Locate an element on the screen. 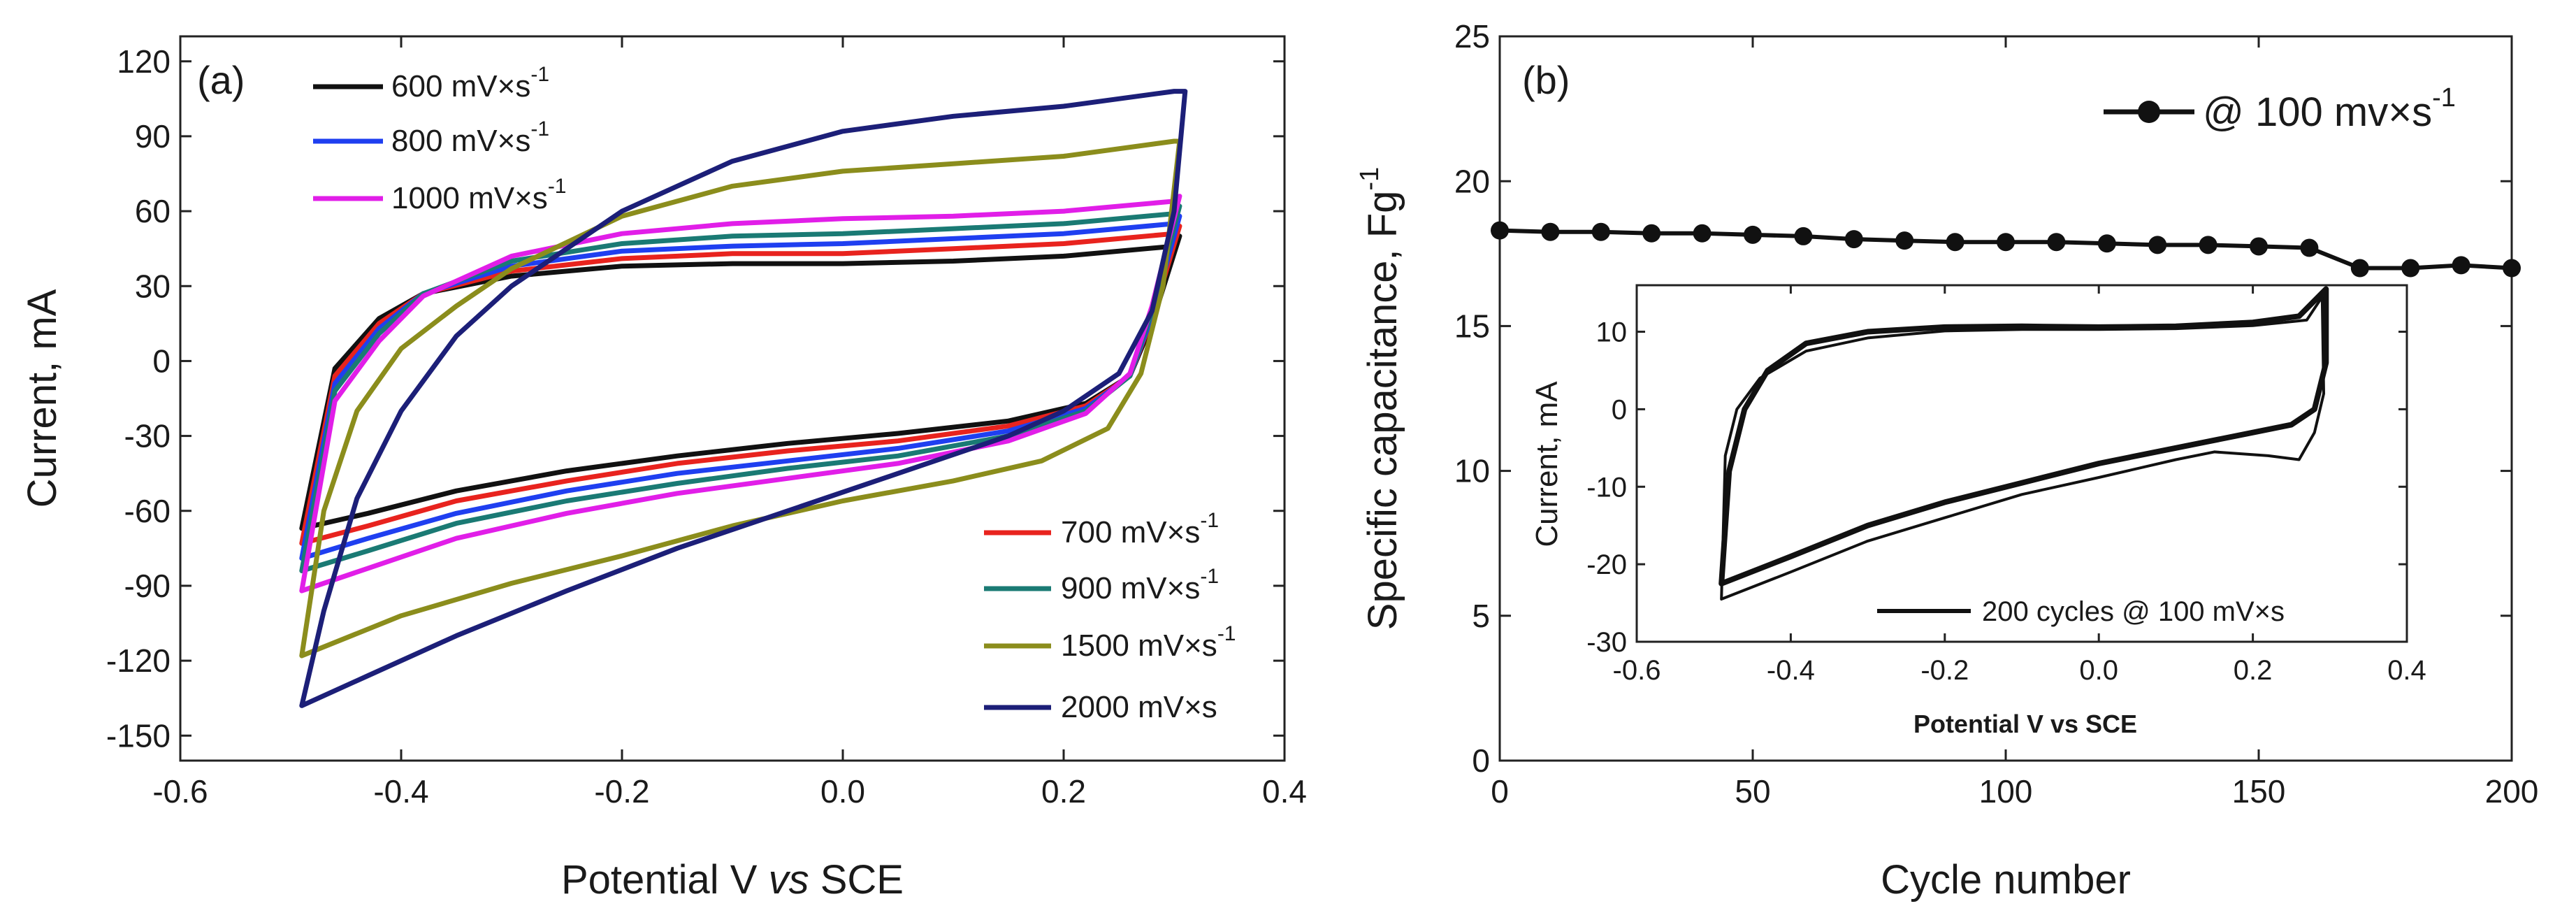 This screenshot has height=913, width=2576. panel-b-y-tick-label: 25 is located at coordinates (1472, 36).